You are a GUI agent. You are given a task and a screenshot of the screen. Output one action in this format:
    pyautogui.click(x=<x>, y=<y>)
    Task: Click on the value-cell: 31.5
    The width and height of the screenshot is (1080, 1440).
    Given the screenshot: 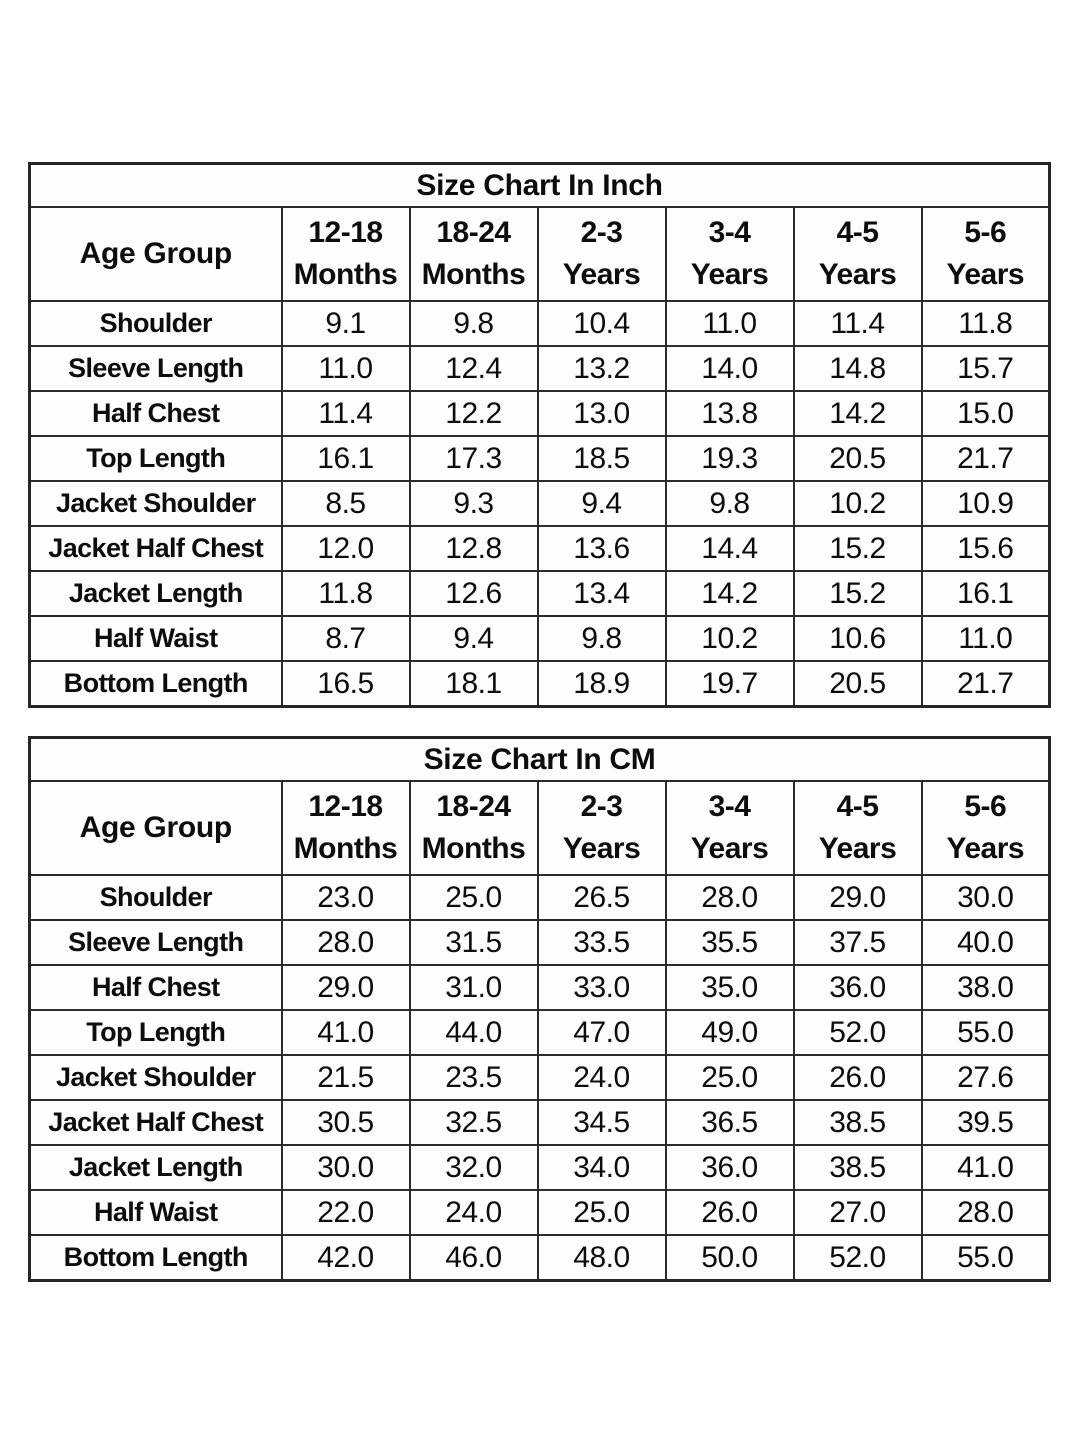 What is the action you would take?
    pyautogui.click(x=473, y=942)
    